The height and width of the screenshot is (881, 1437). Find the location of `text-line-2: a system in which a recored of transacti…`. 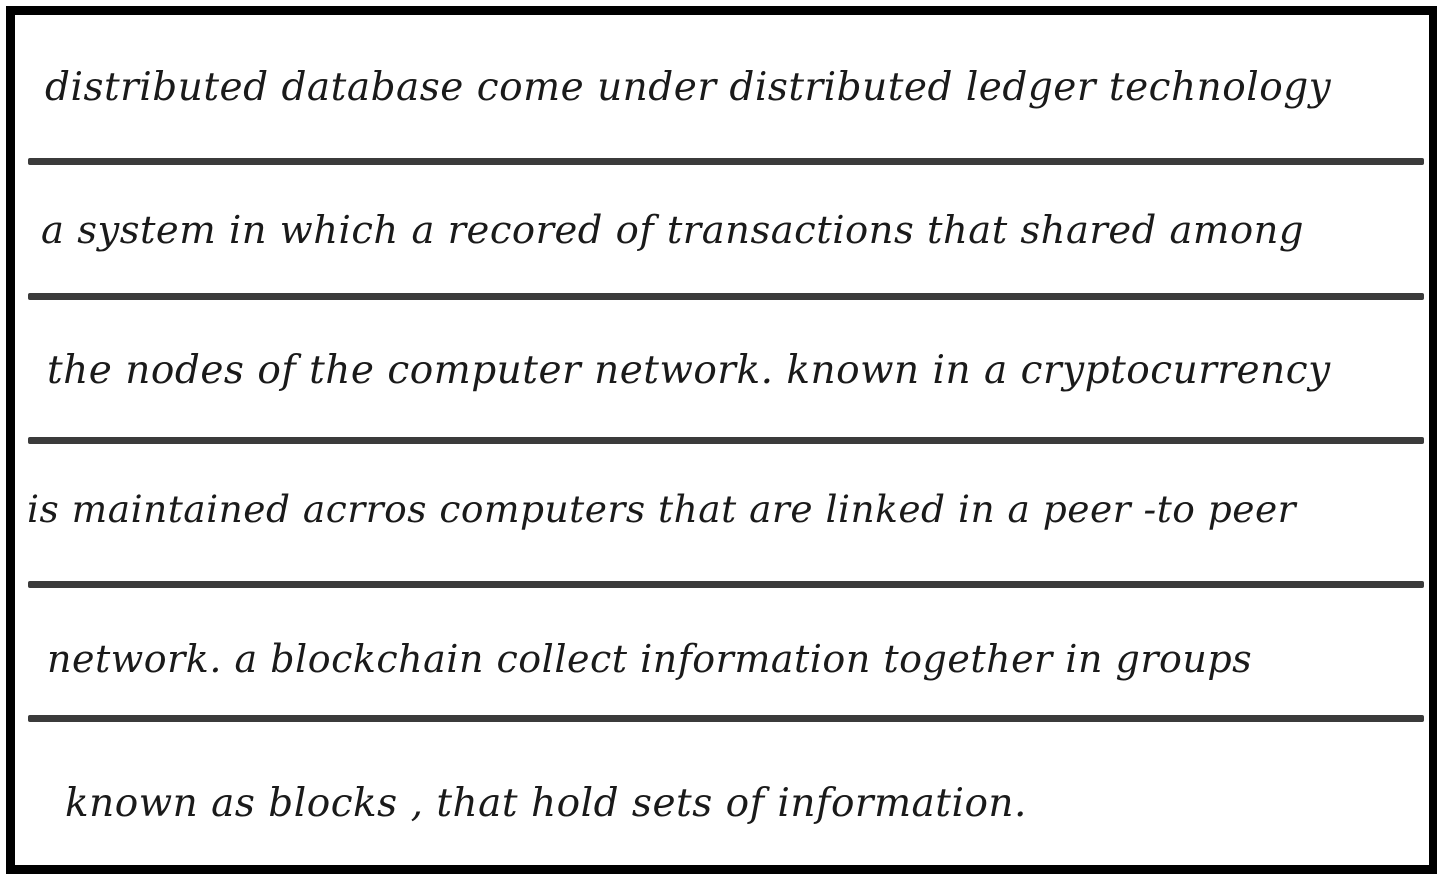

text-line-2: a system in which a recored of transacti… is located at coordinates (673, 230).